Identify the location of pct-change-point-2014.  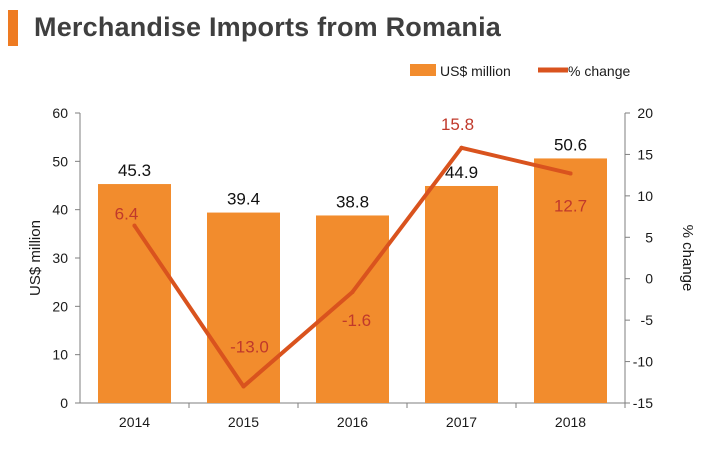
(134, 225).